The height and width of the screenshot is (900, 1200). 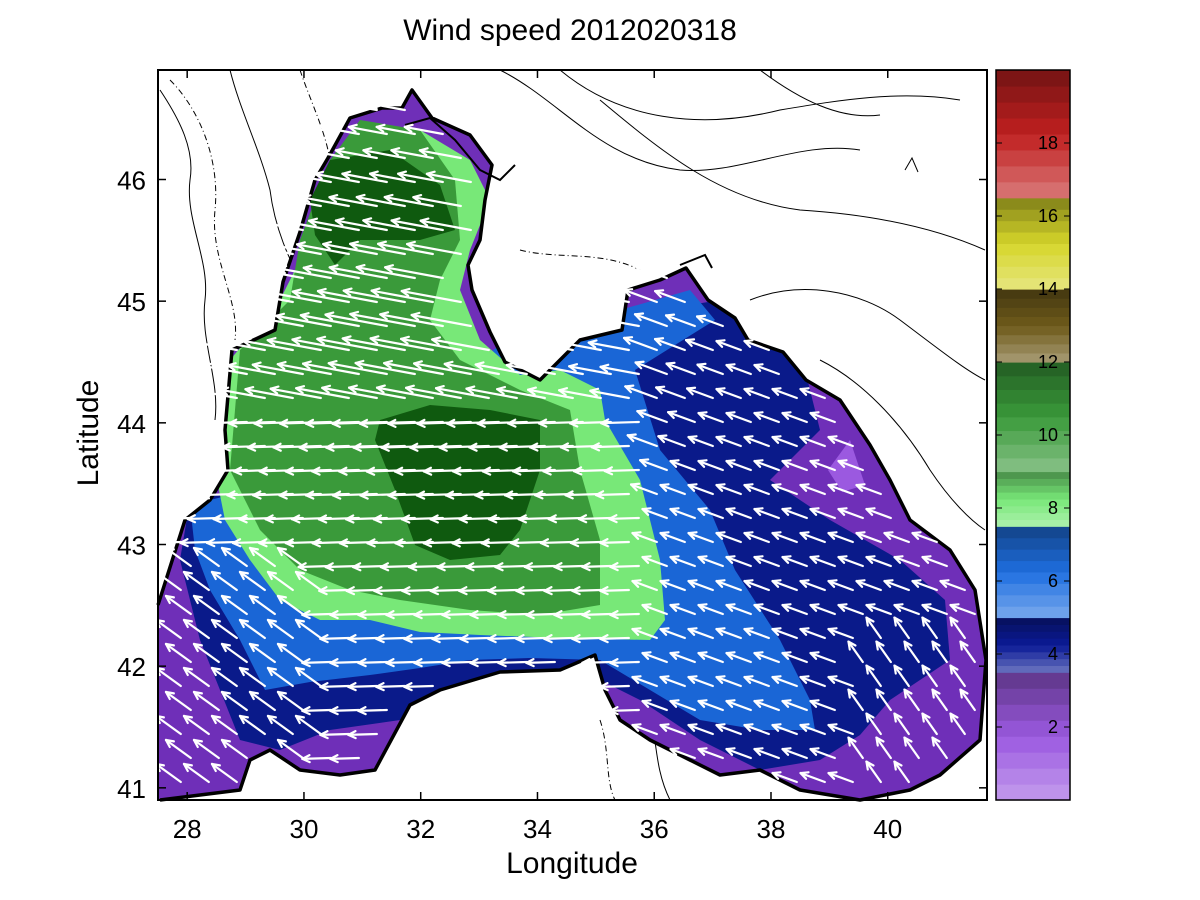 What do you see at coordinates (187, 457) in the screenshot?
I see `x-tick: 28` at bounding box center [187, 457].